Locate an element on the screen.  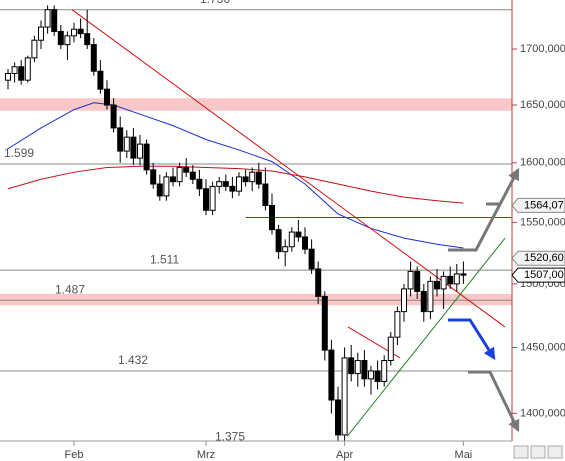
level-label: 1.511 is located at coordinates (164, 259).